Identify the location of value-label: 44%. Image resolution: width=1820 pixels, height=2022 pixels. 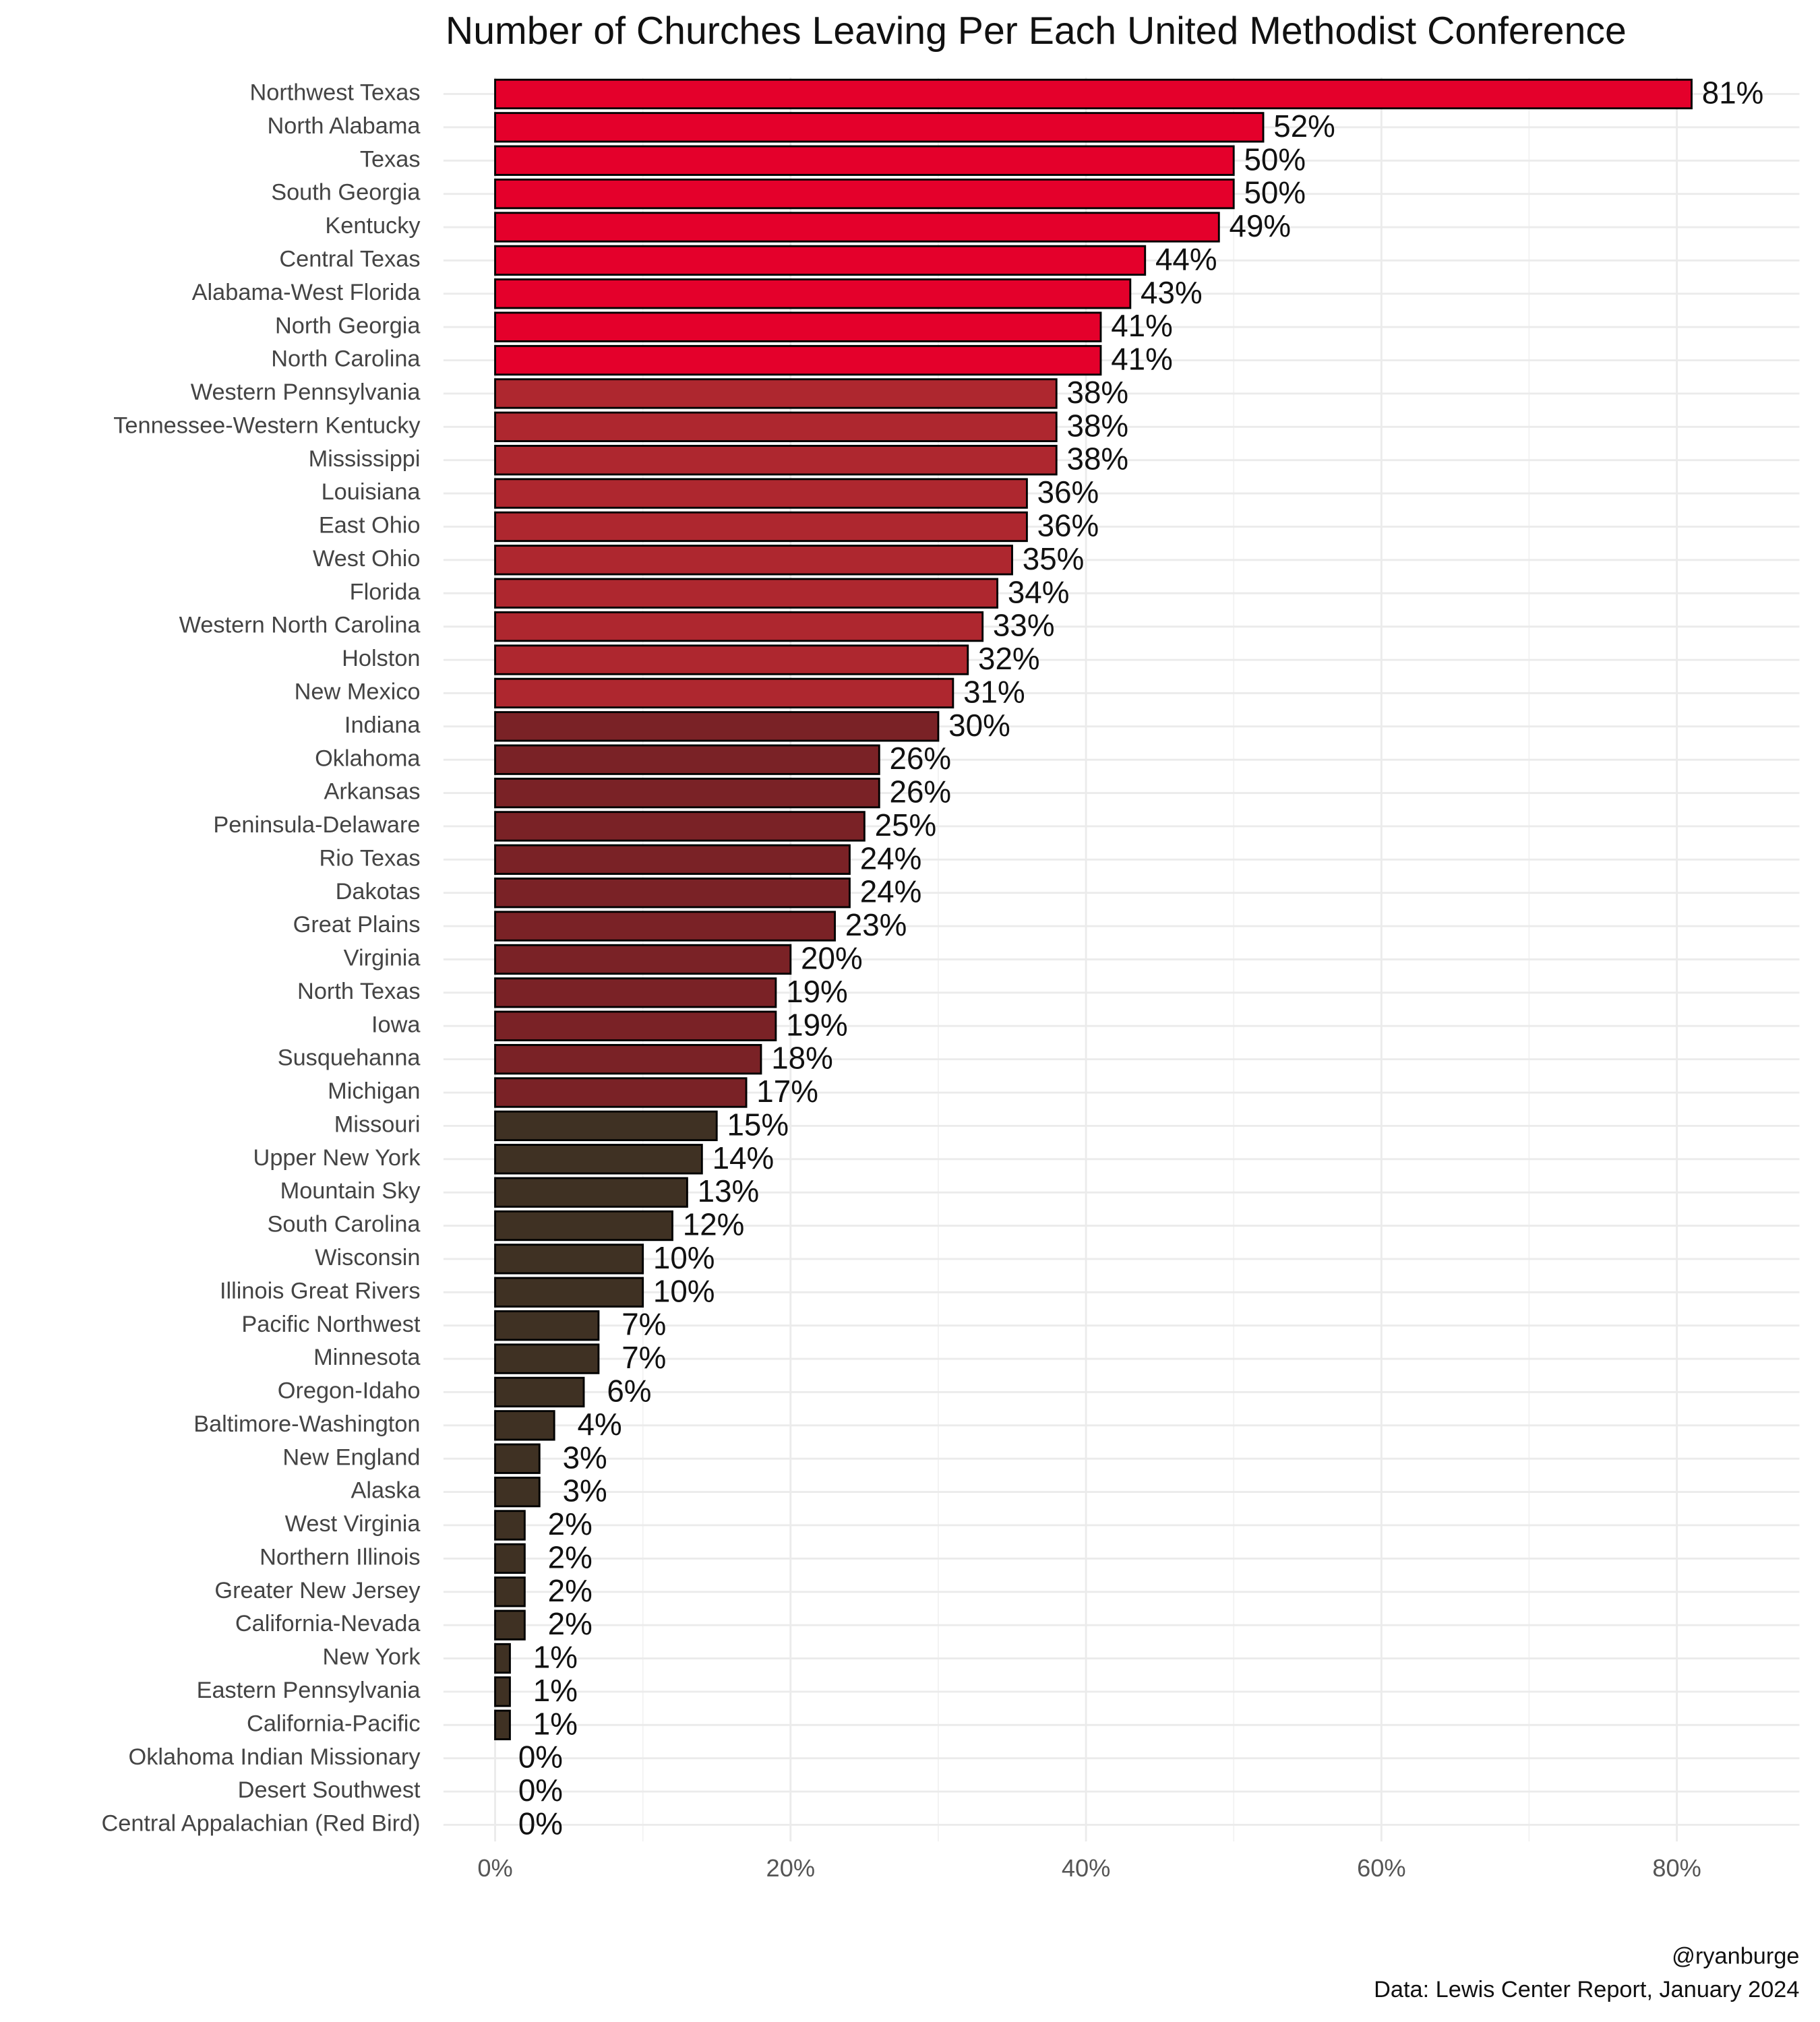
(1186, 259).